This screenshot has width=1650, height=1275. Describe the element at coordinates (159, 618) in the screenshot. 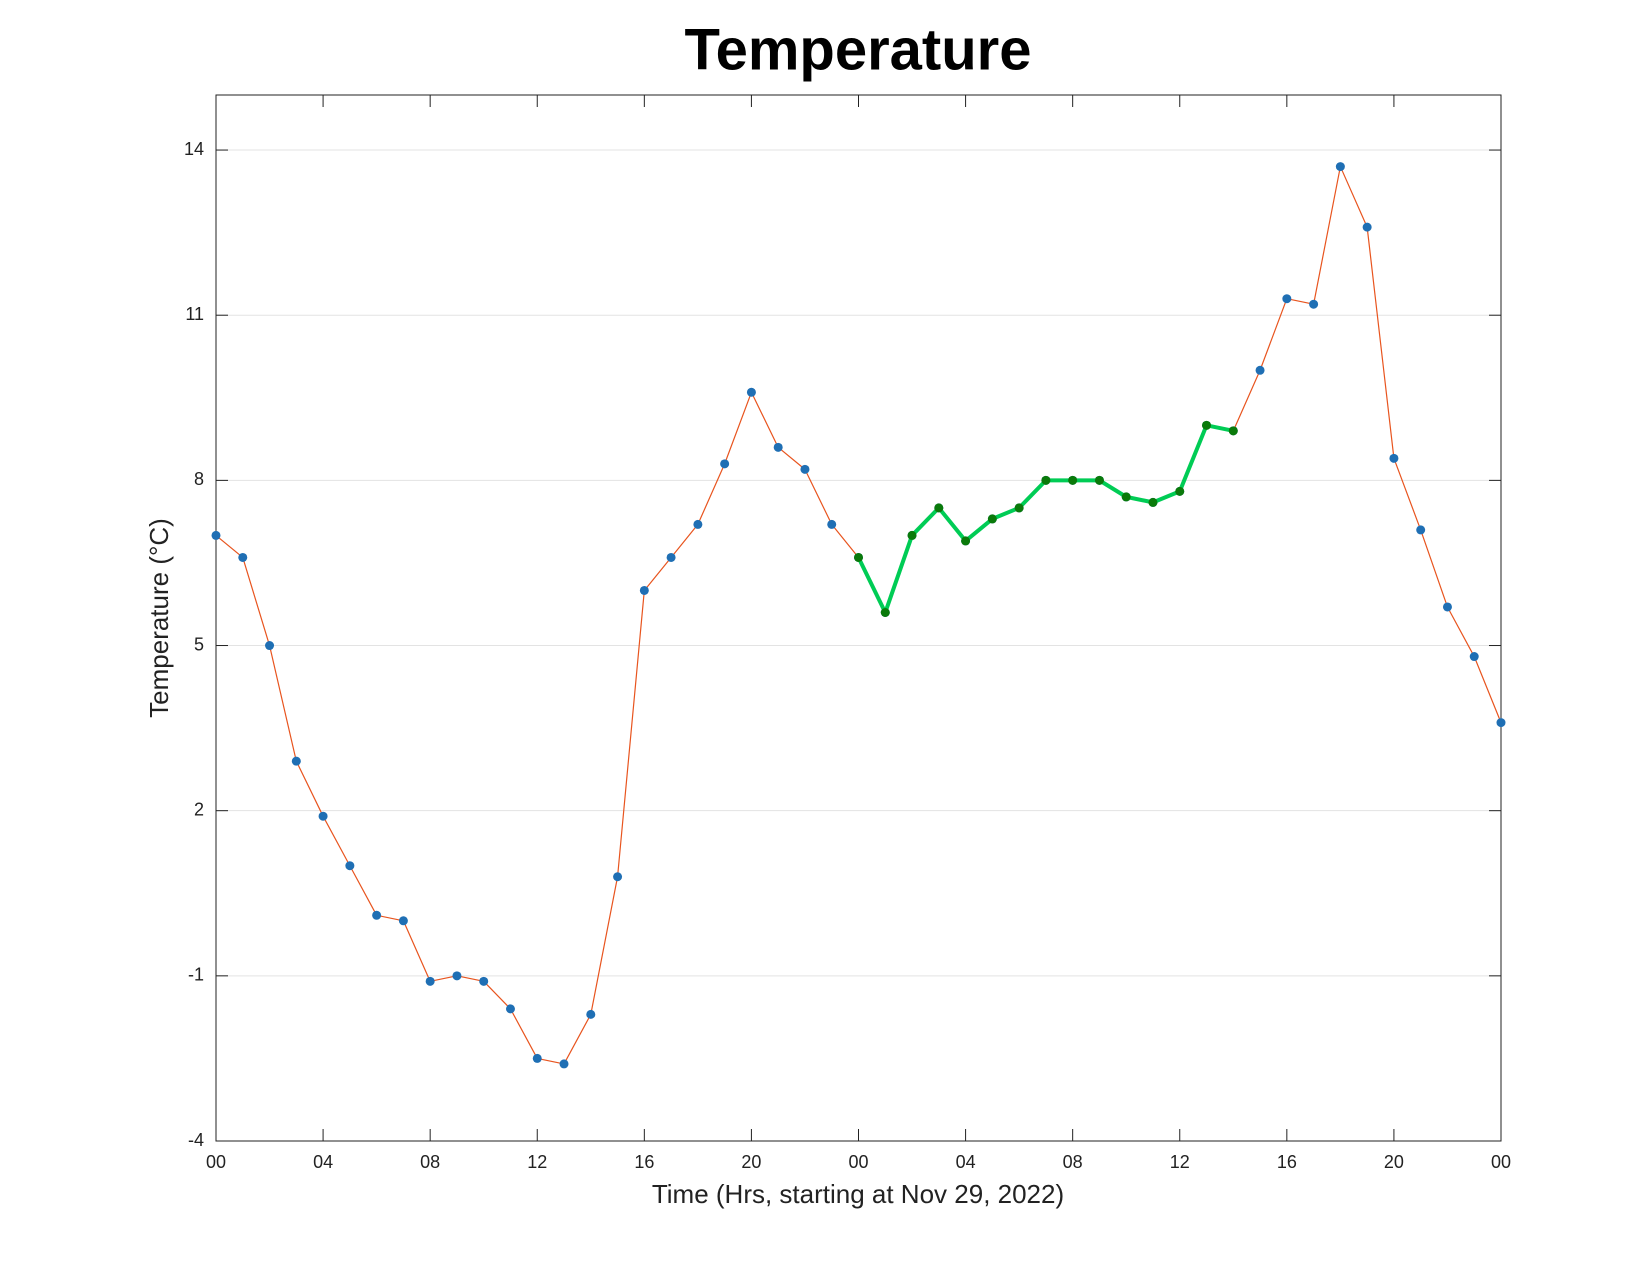

I see `y-axis-label: Temperature (°C)` at that location.